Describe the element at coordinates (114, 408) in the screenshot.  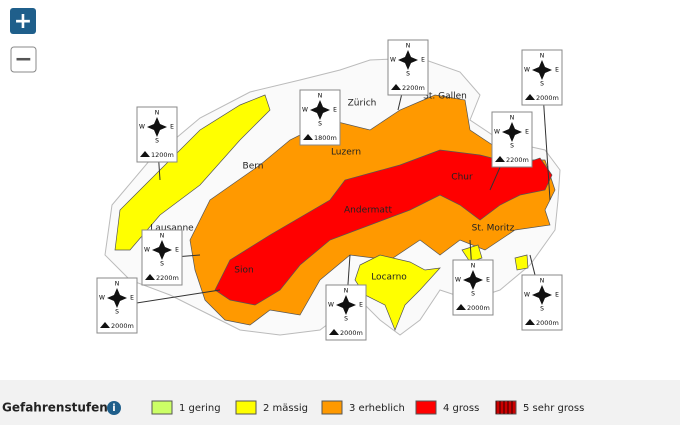
I see `info-icon` at that location.